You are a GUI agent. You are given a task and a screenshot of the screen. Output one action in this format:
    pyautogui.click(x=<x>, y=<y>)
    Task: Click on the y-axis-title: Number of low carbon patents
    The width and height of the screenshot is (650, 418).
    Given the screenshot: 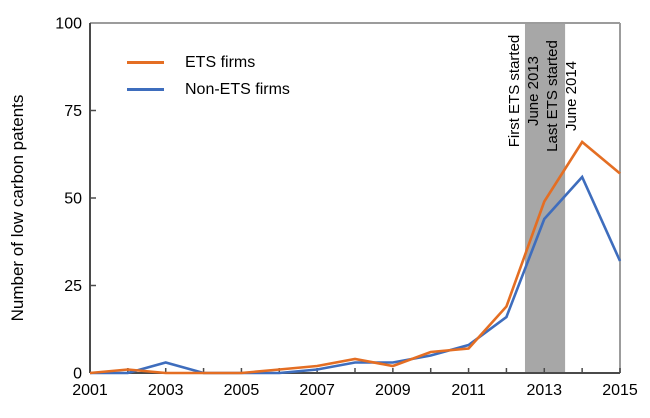 What is the action you would take?
    pyautogui.click(x=17, y=208)
    